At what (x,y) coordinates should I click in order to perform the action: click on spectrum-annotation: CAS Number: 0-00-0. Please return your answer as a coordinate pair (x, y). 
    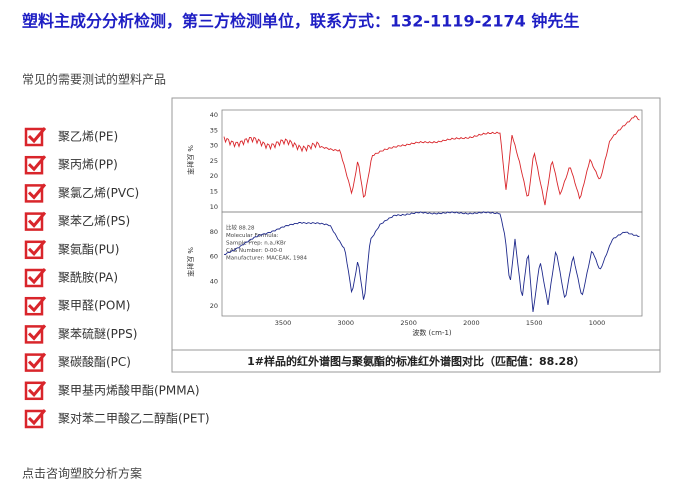
    Looking at the image, I should click on (254, 251).